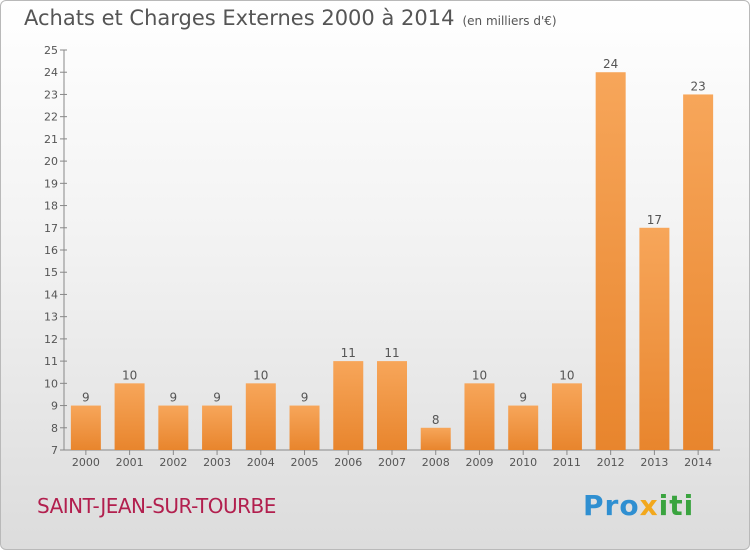  I want to click on x-tick-label: 2006, so click(348, 462).